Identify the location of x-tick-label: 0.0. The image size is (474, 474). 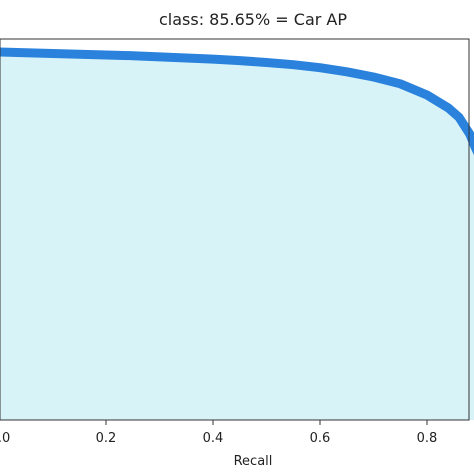
(5, 438).